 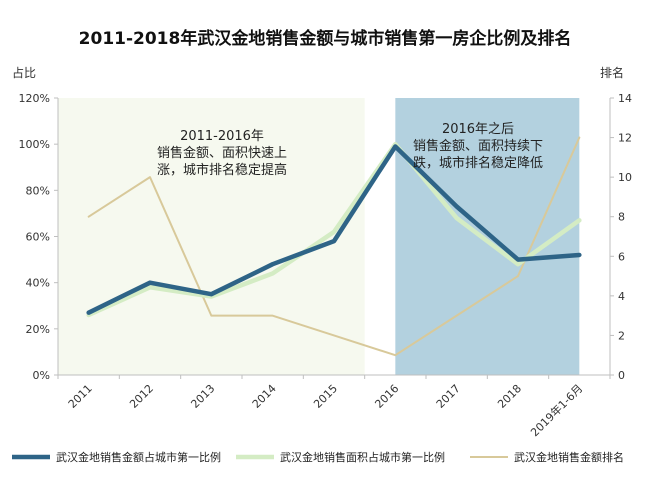 What do you see at coordinates (625, 177) in the screenshot?
I see `y-right-tick-label: 10` at bounding box center [625, 177].